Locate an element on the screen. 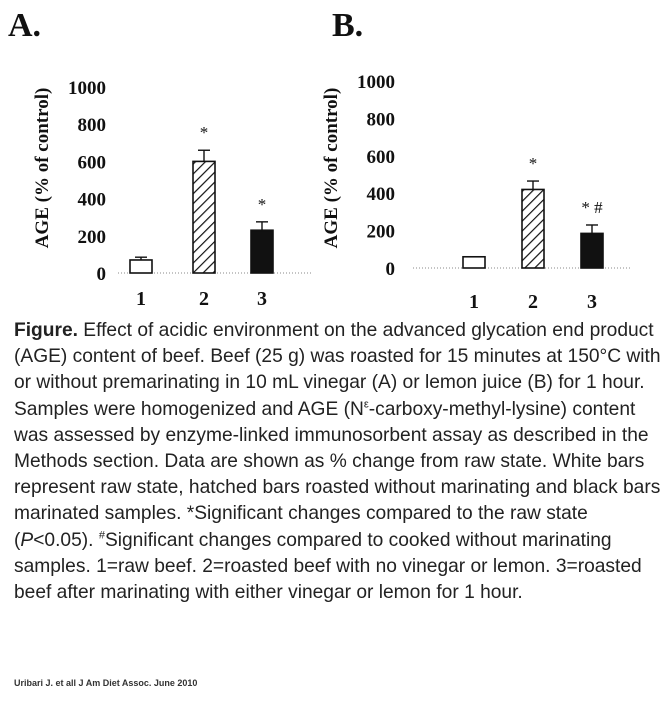 The image size is (672, 716). caption-sup-epsilon: ε is located at coordinates (366, 404).